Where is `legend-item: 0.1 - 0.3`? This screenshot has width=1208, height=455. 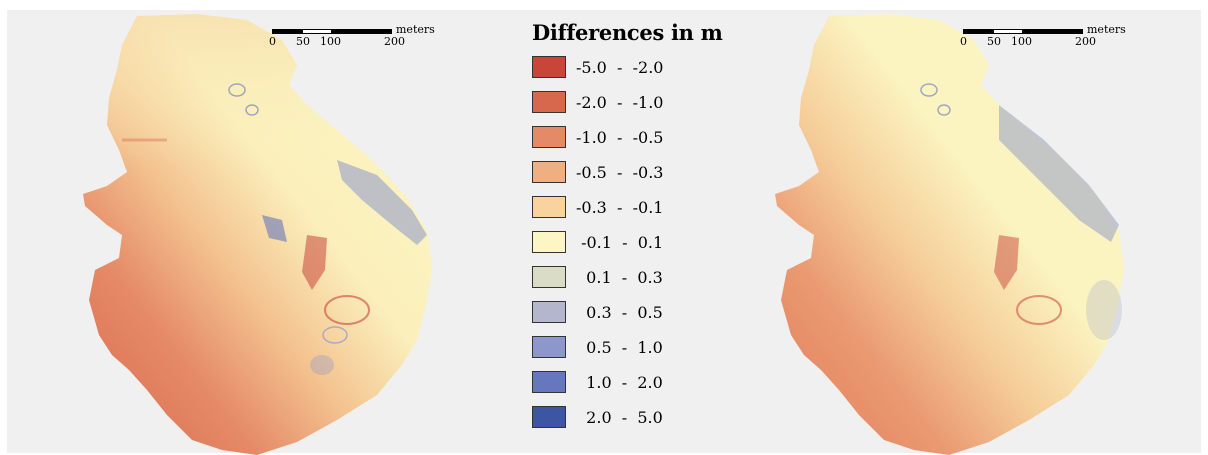
legend-item: 0.1 - 0.3 is located at coordinates (617, 279).